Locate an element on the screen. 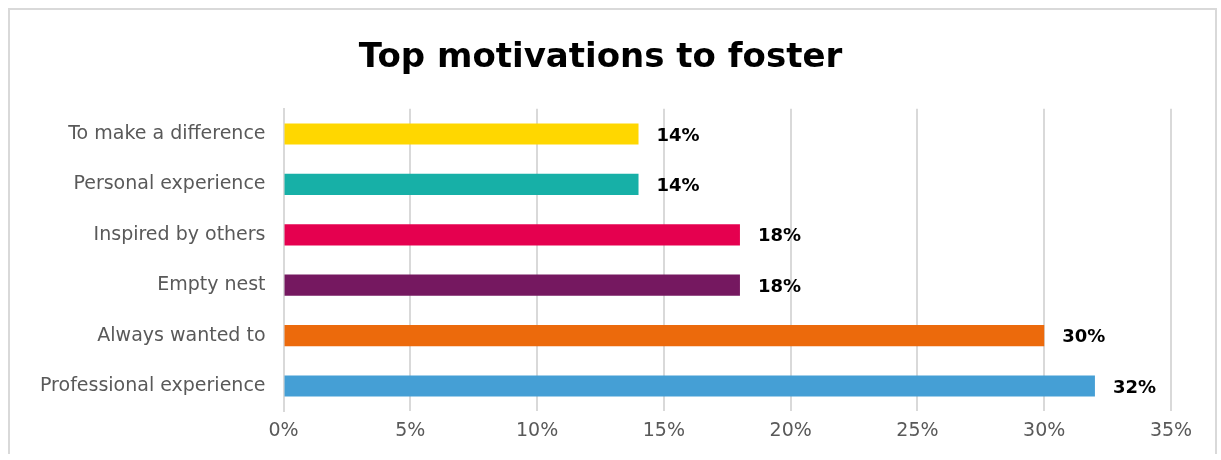  x-tick-label: 0% is located at coordinates (283, 428).